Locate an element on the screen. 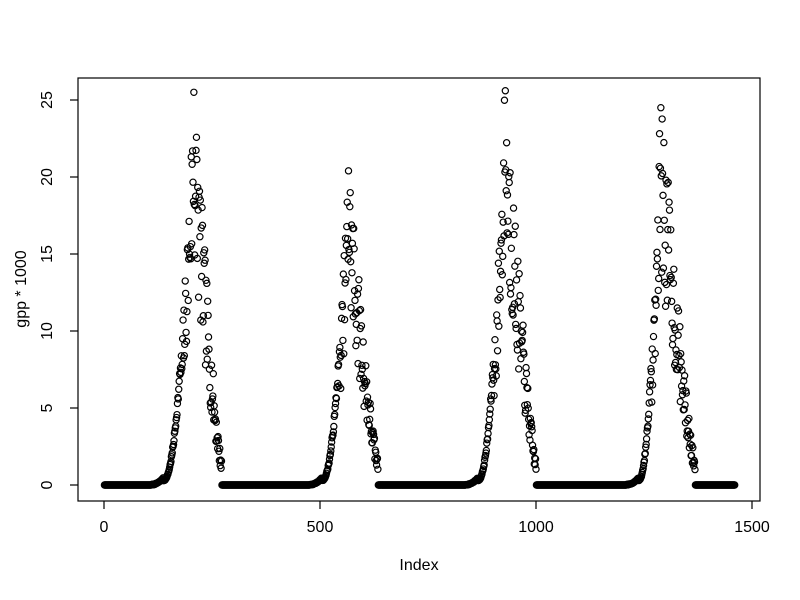  y-tick-label: 25 is located at coordinates (47, 100).